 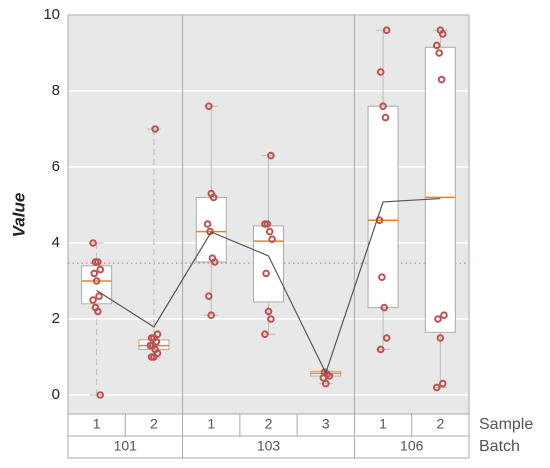 I want to click on y-tick-label: 8, so click(x=56, y=90).